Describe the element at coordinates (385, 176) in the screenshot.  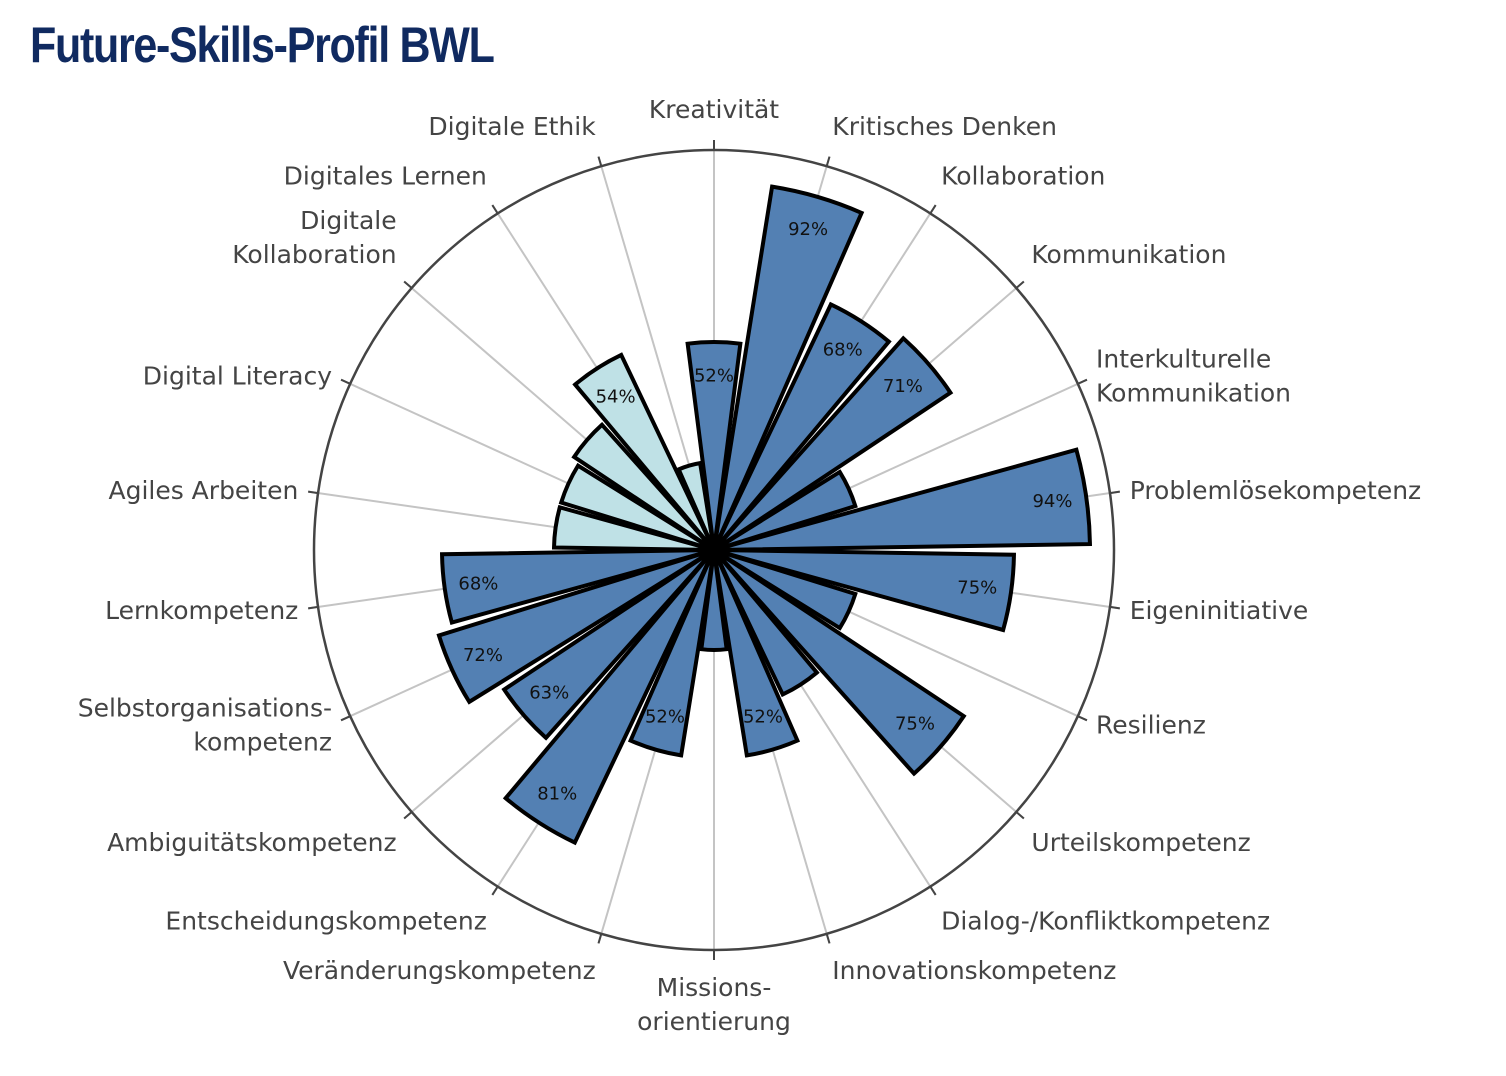
I see `category-label-digitales-lernen: Digitales Lernen` at that location.